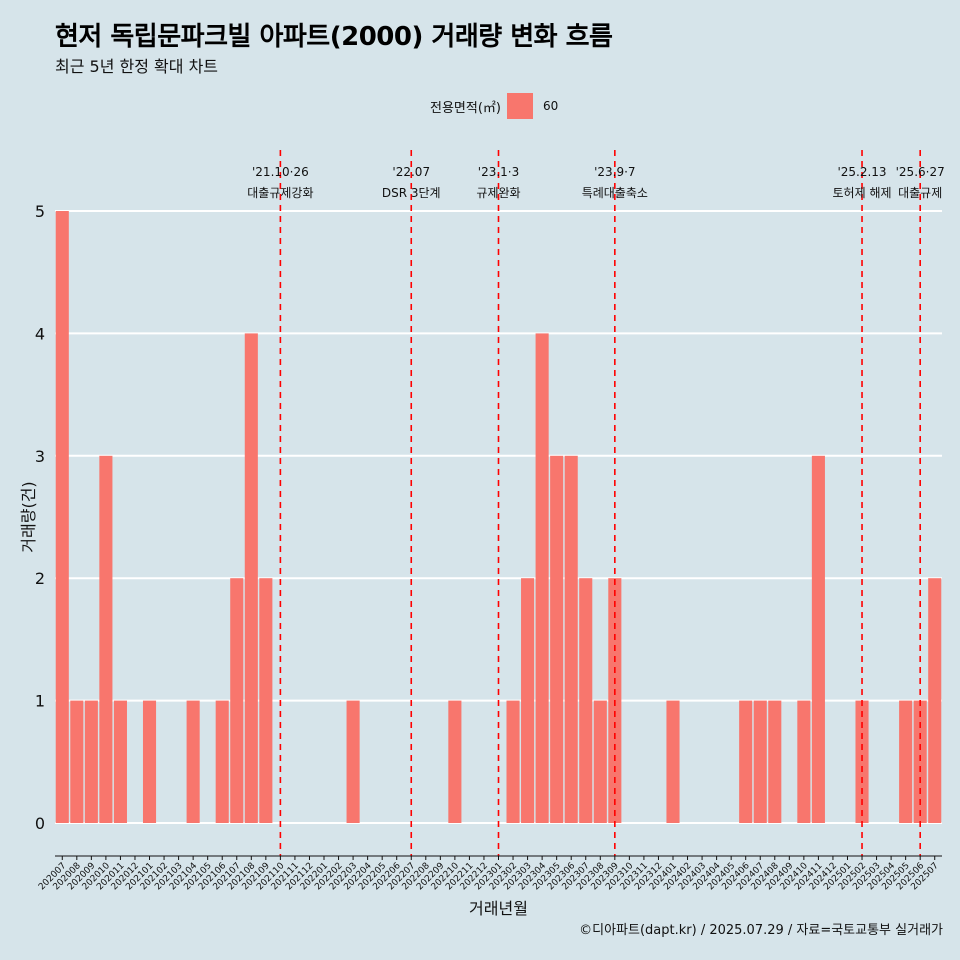 The width and height of the screenshot is (960, 960). I want to click on y-axis-title: 거래량(건), so click(28, 516).